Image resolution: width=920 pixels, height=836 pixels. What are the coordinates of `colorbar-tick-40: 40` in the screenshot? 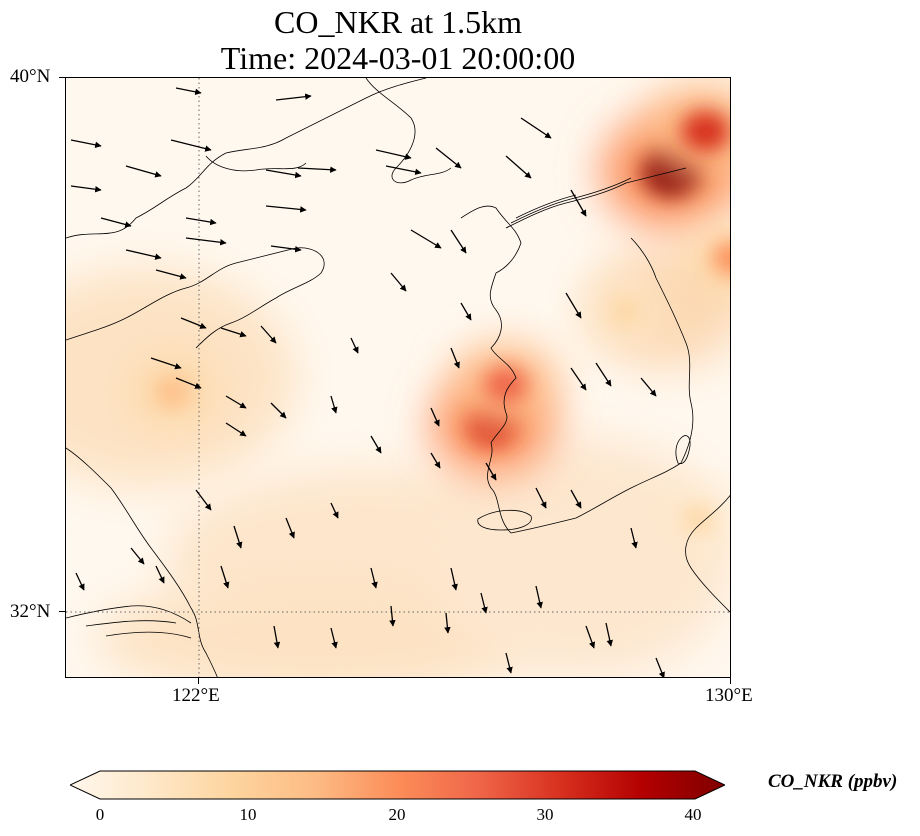 It's located at (693, 814).